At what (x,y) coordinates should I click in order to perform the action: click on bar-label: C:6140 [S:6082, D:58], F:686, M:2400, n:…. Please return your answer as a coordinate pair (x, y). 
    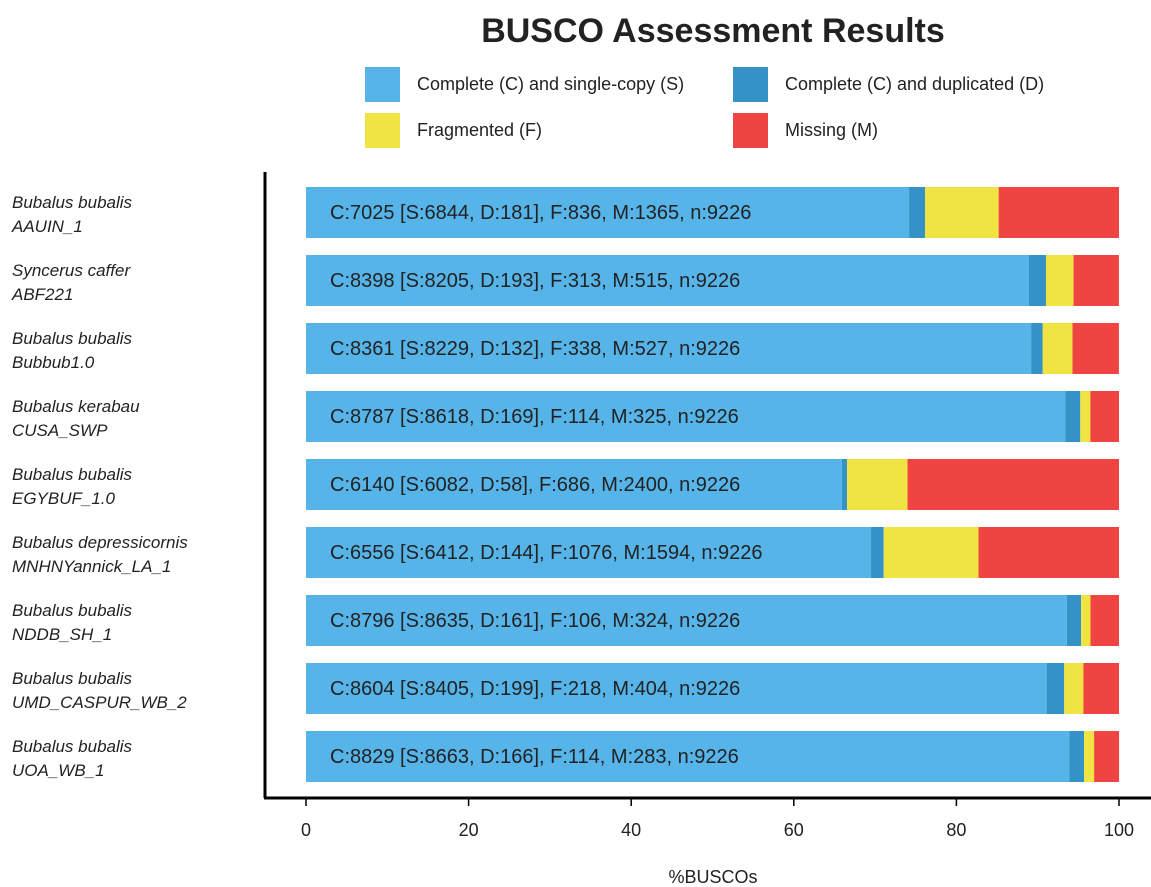
    Looking at the image, I should click on (535, 485).